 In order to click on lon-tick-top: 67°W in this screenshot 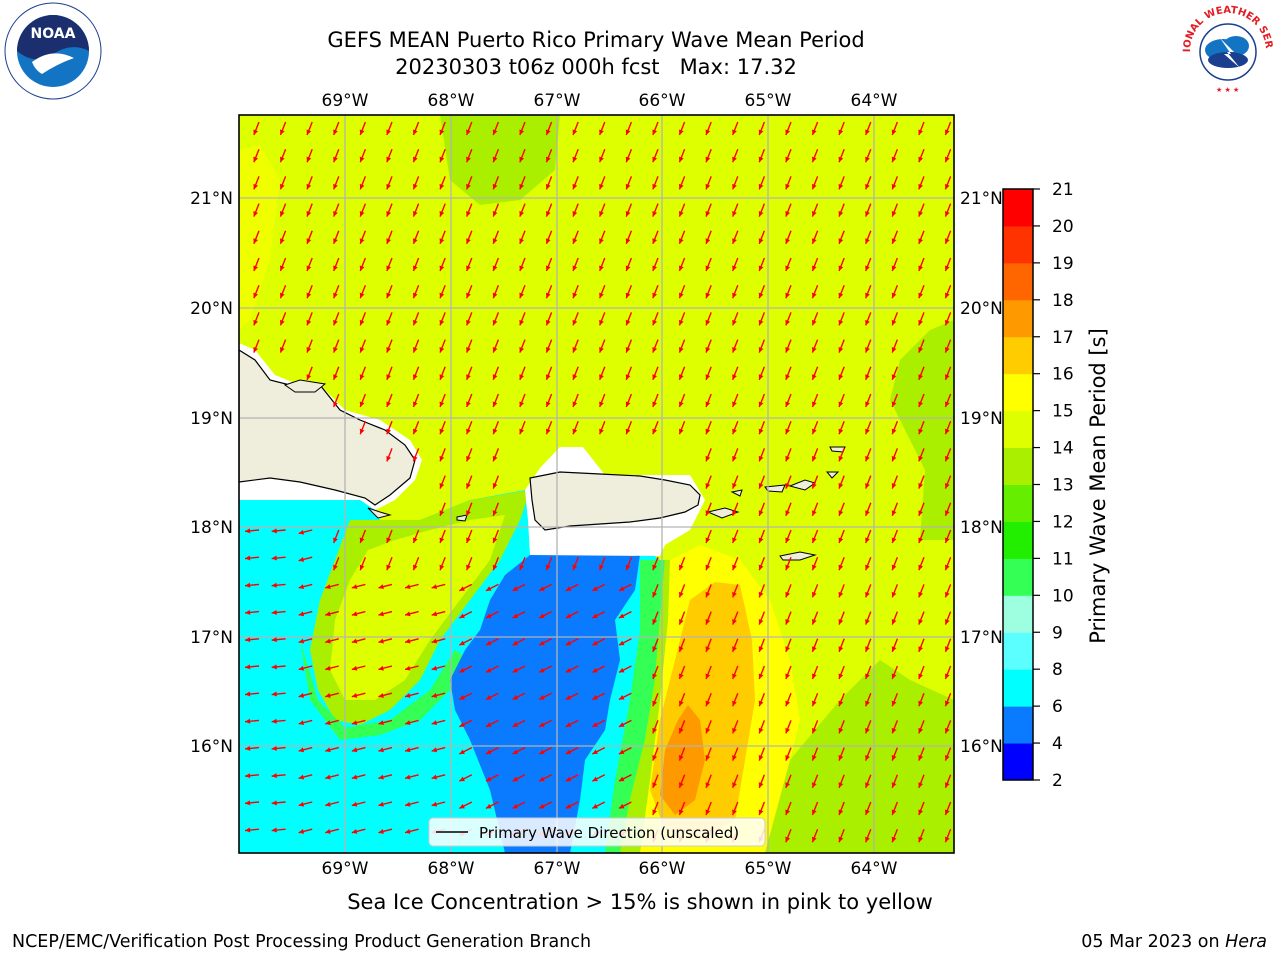, I will do `click(557, 101)`.